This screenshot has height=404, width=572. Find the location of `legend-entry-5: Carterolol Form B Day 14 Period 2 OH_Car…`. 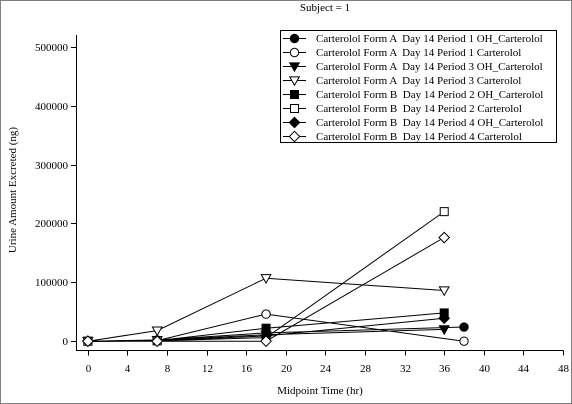

legend-entry-5: Carterolol Form B Day 14 Period 2 OH_Car… is located at coordinates (413, 95).